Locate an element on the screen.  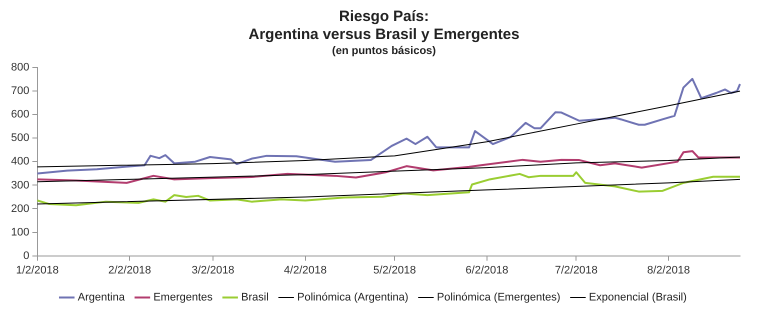
y-tick-label: 500 is located at coordinates (20, 138).